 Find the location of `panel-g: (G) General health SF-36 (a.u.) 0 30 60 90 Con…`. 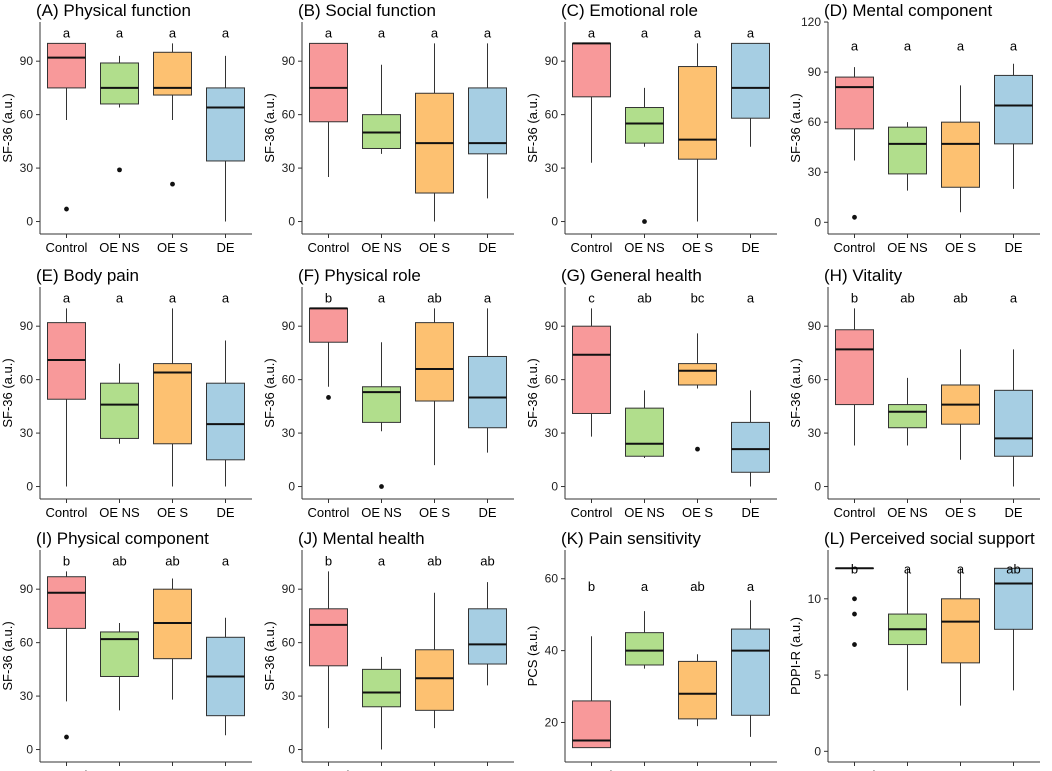

panel-g: (G) General health SF-36 (a.u.) 0 30 60 90 Con… is located at coordinates (651, 393).